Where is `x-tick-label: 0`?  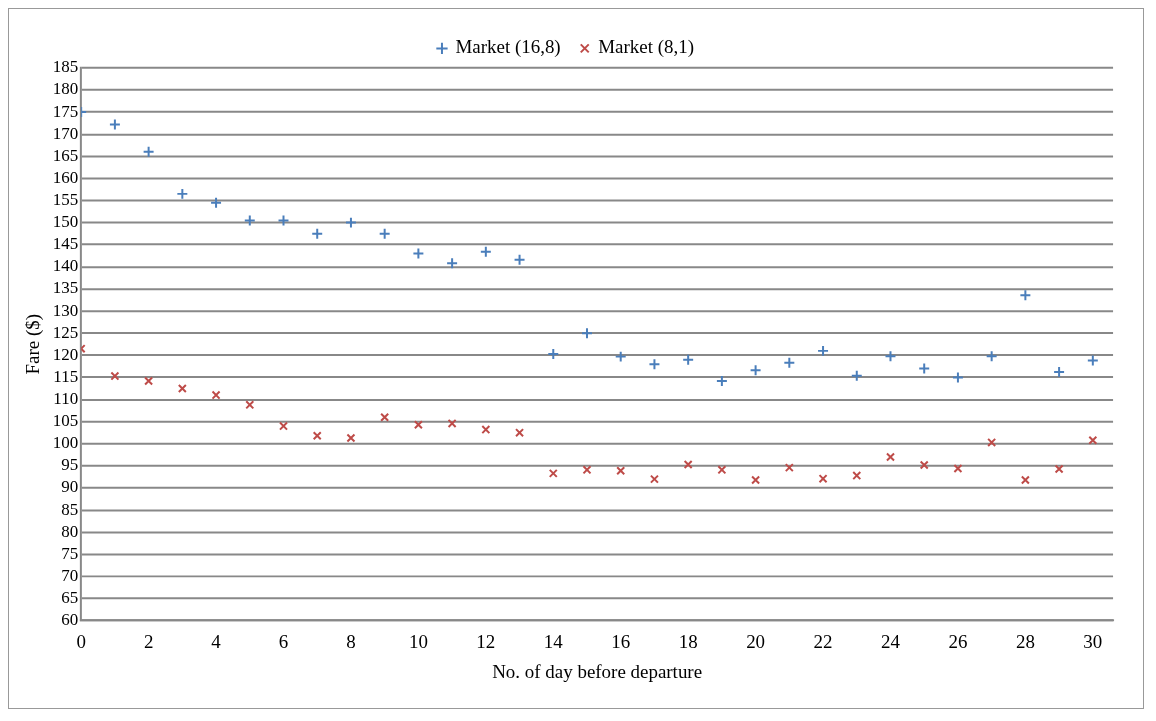
x-tick-label: 0 is located at coordinates (81, 641).